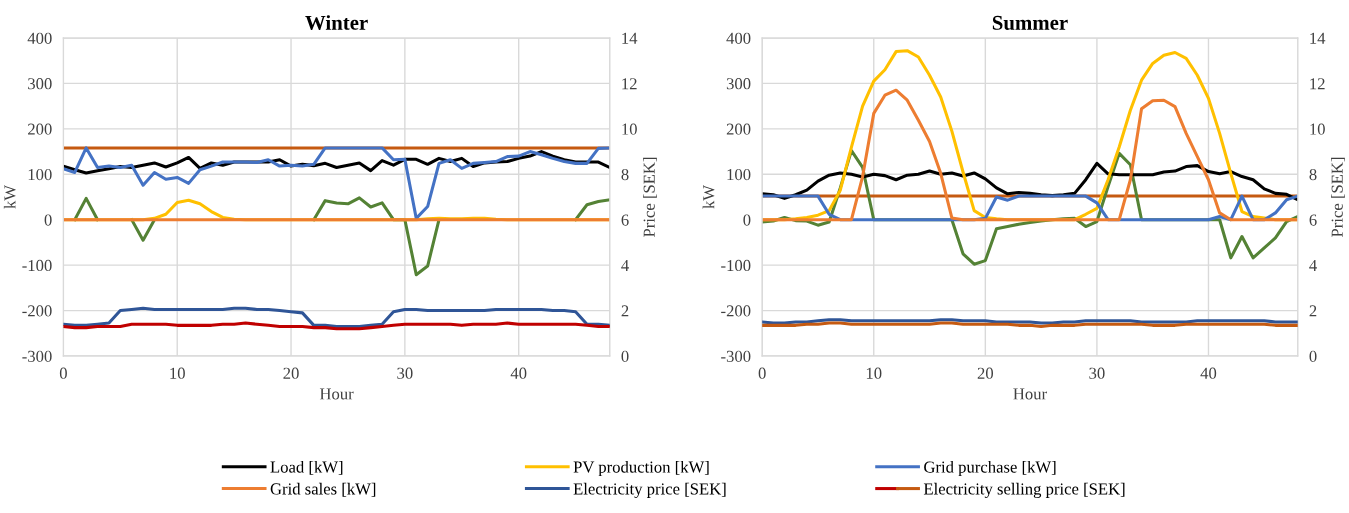  Describe the element at coordinates (1030, 22) in the screenshot. I see `chart-title: Summer` at that location.